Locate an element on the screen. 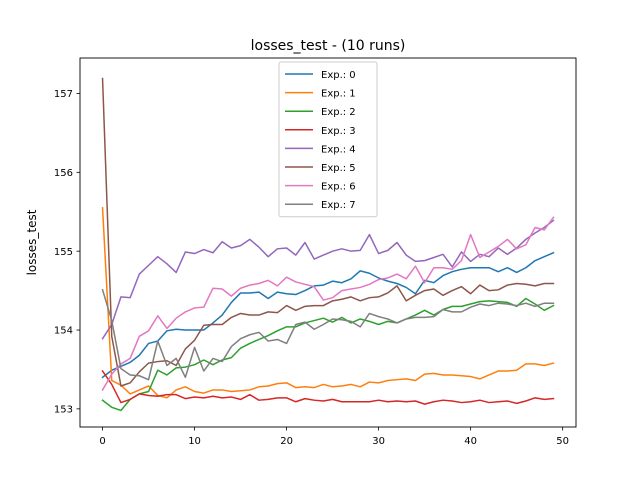 The image size is (640, 480). y-axis-label: losses_test is located at coordinates (32, 242).